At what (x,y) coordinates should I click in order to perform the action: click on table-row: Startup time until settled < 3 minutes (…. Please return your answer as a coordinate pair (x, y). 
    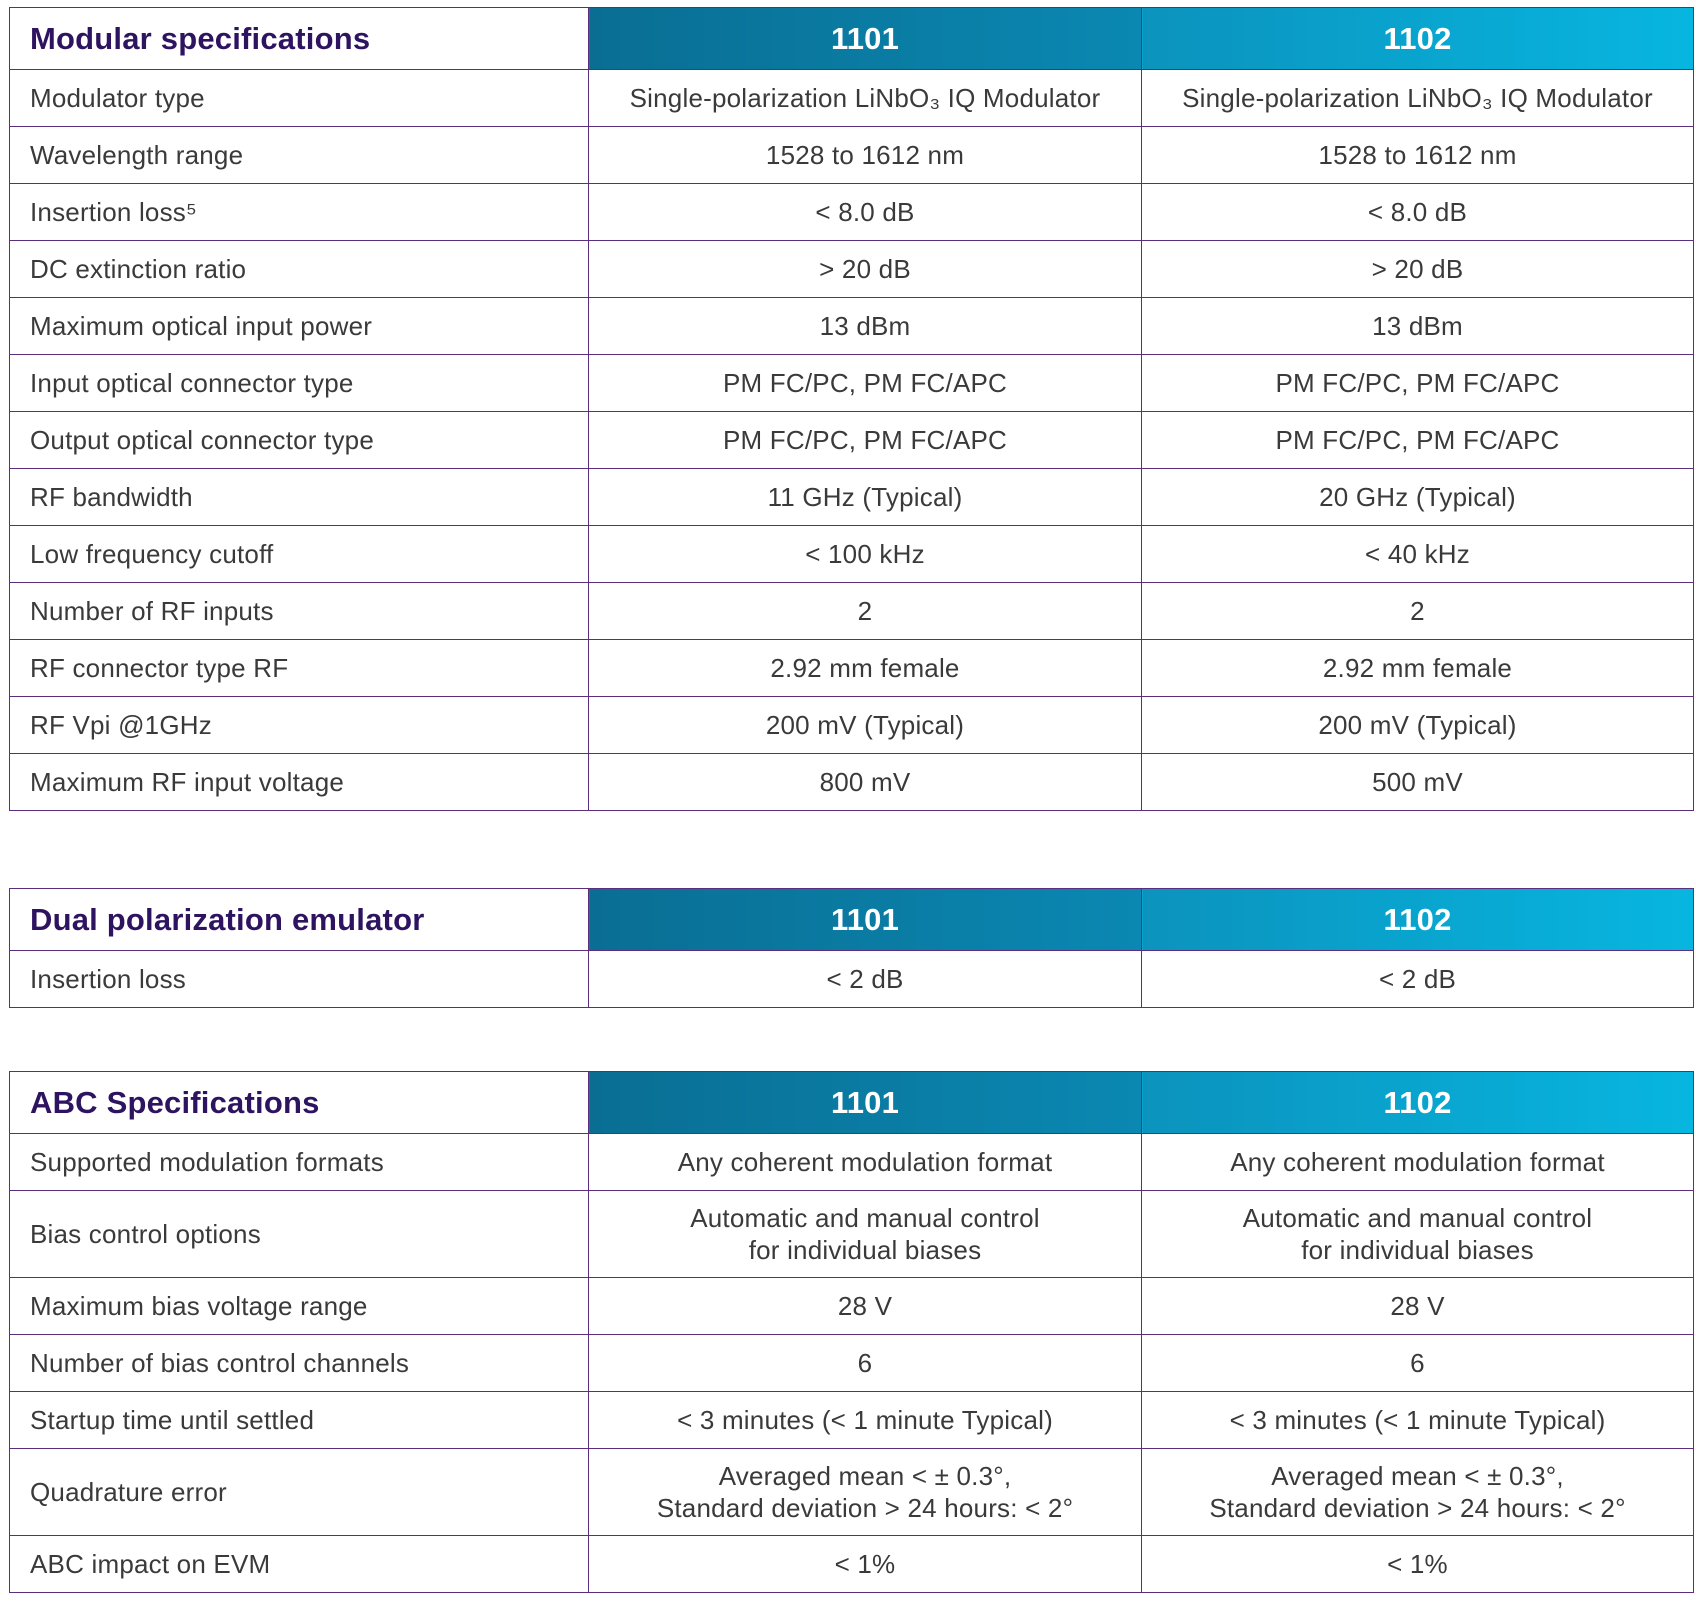
    Looking at the image, I should click on (851, 1420).